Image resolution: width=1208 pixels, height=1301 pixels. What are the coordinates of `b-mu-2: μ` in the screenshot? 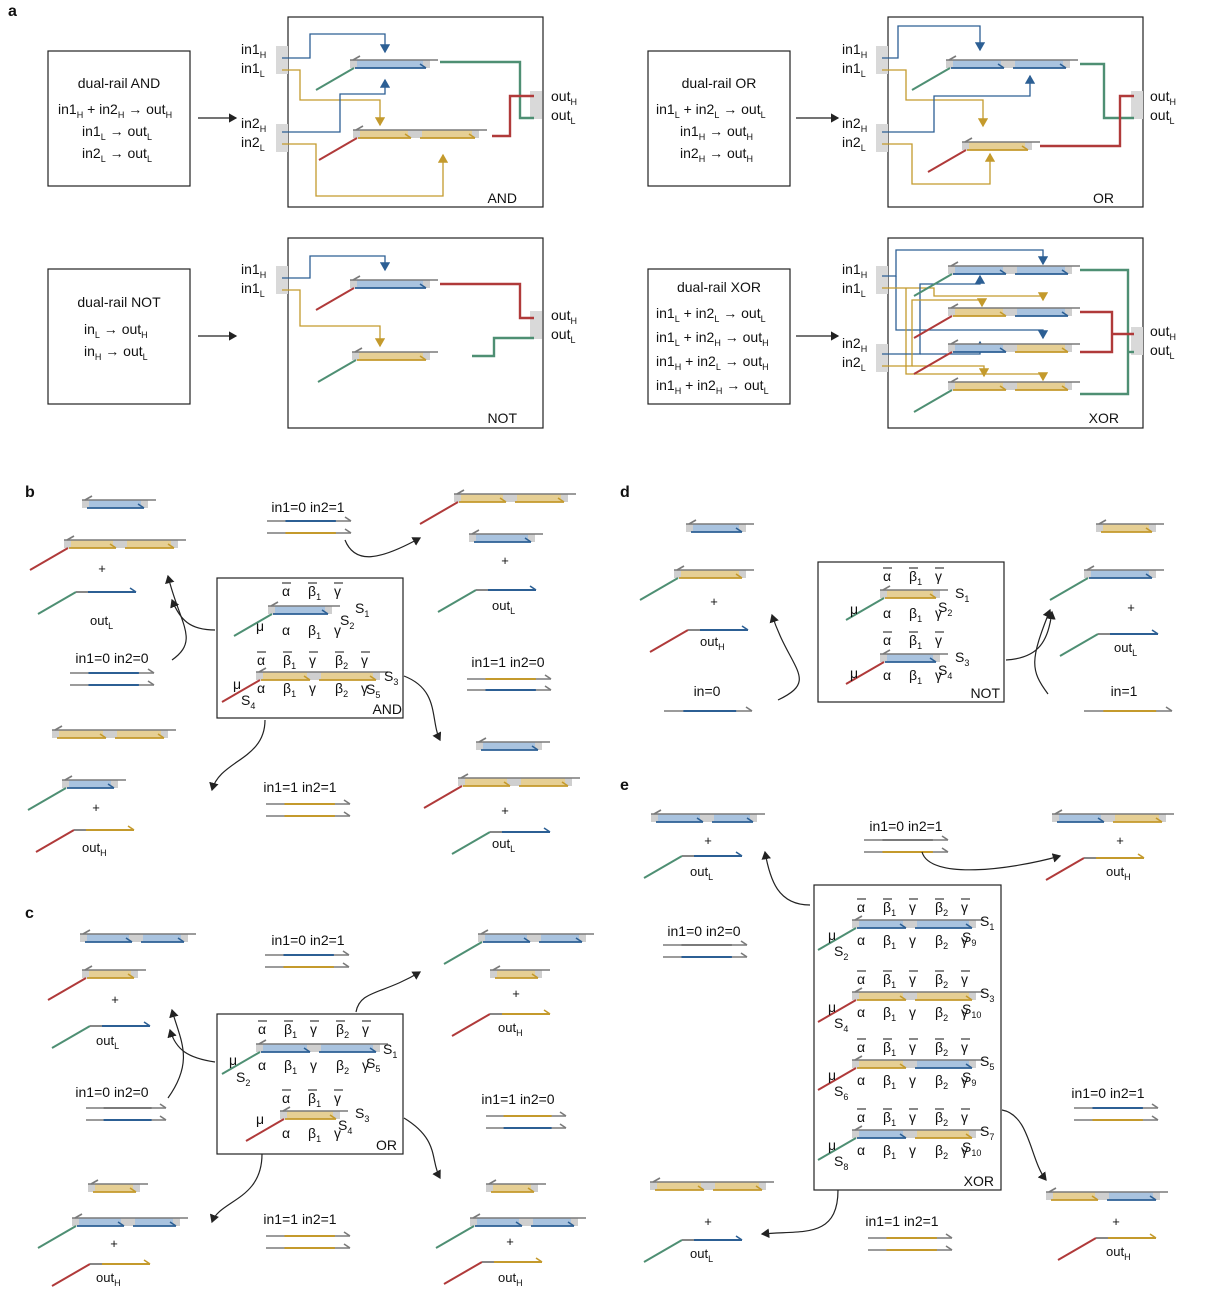 It's located at (237, 684).